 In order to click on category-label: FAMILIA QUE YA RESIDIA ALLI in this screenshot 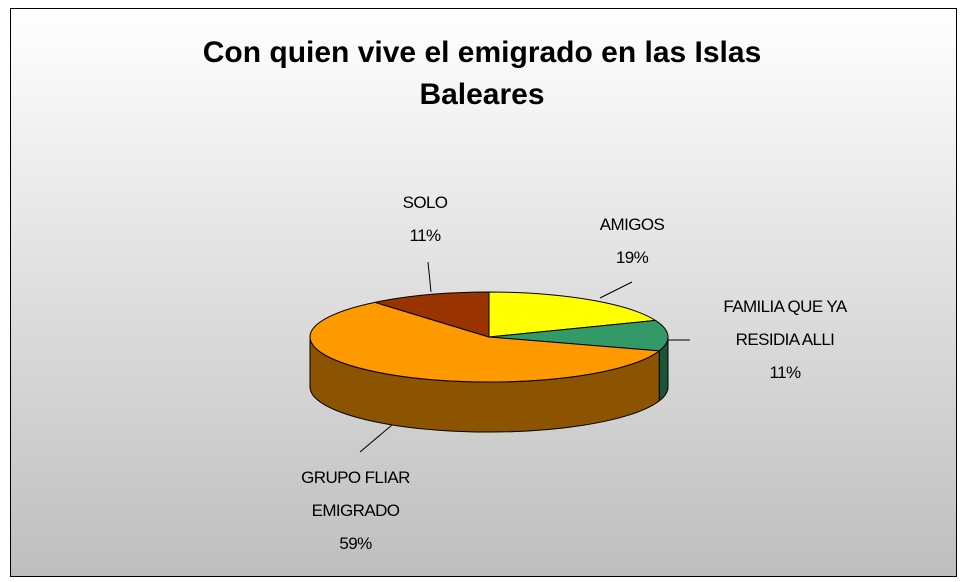, I will do `click(785, 323)`.